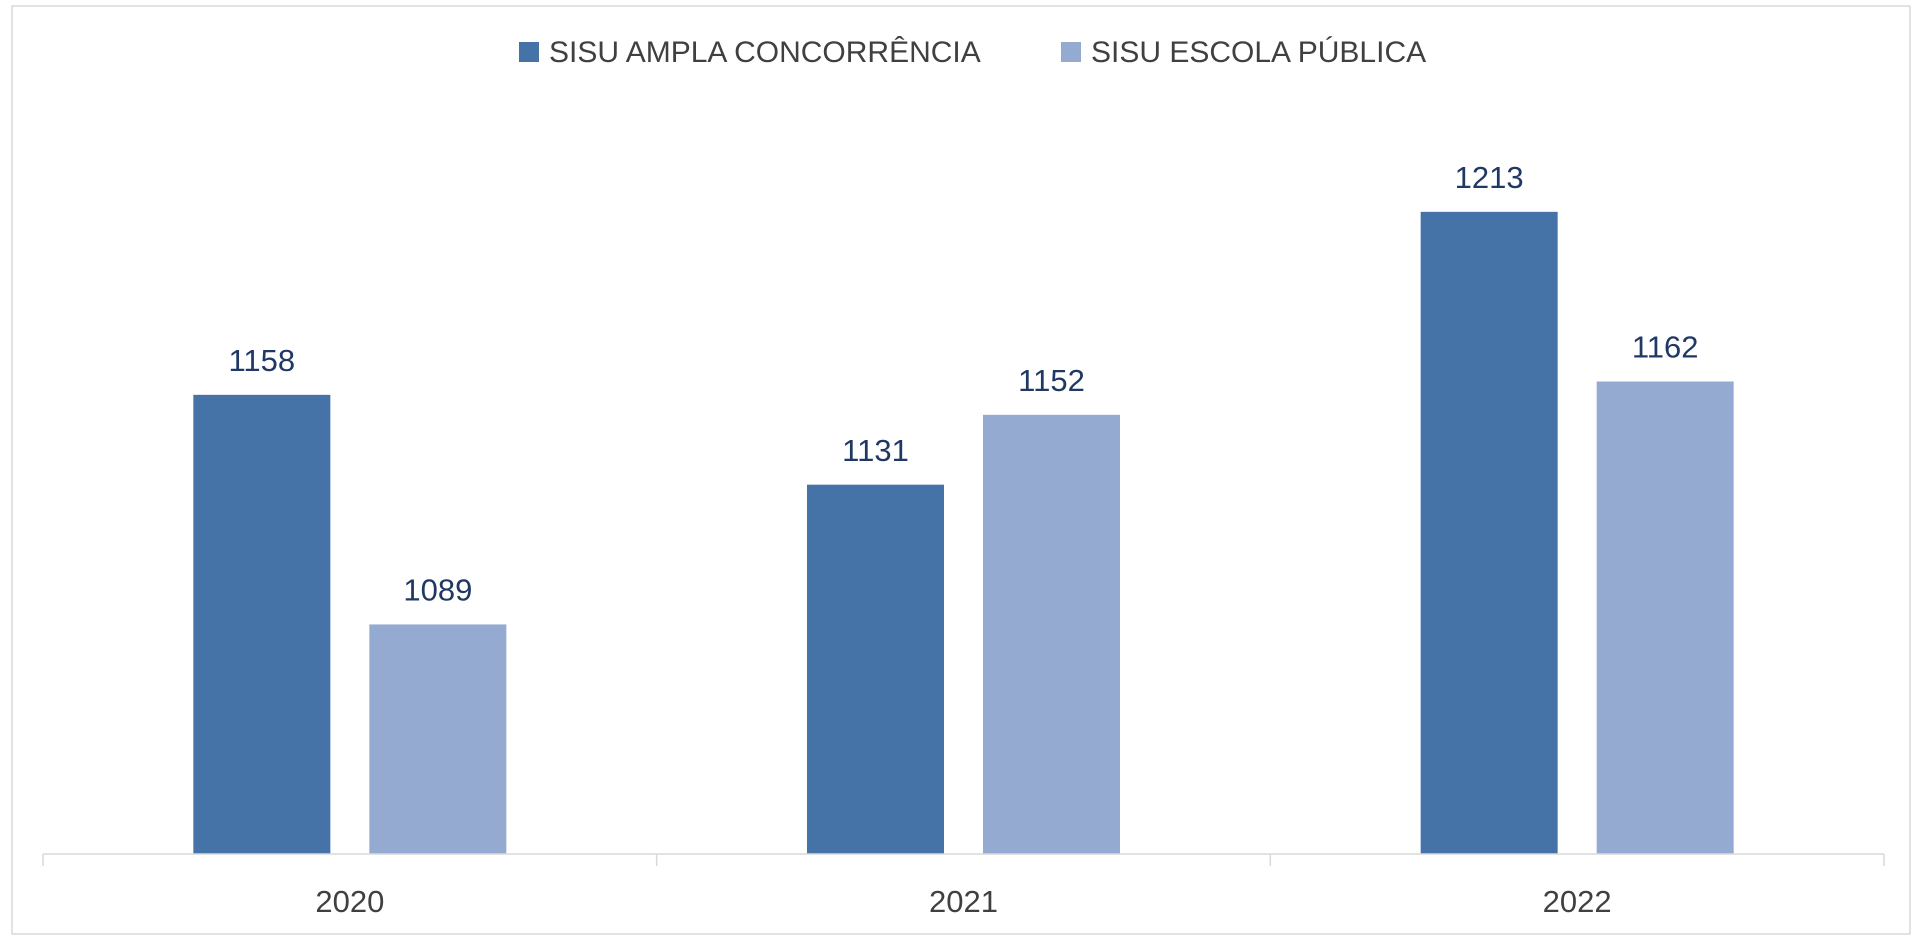 The image size is (1912, 936). I want to click on data-label: 1152, so click(1051, 380).